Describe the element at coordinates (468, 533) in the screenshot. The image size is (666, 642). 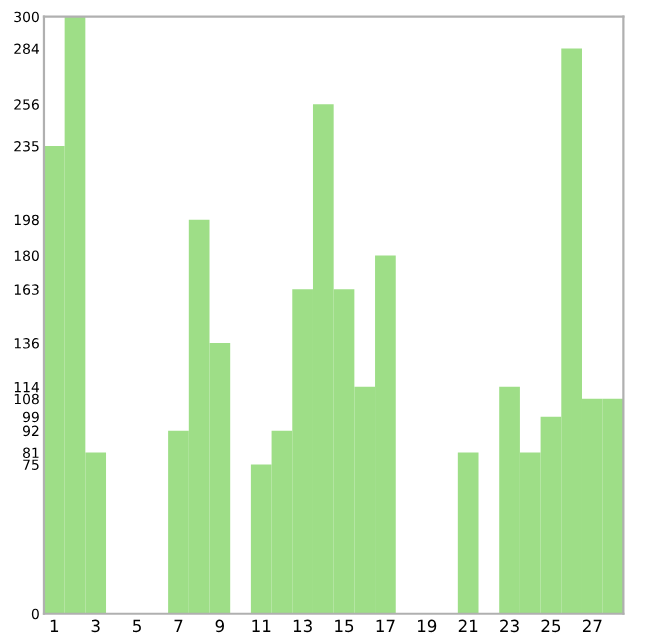
I see `bar` at that location.